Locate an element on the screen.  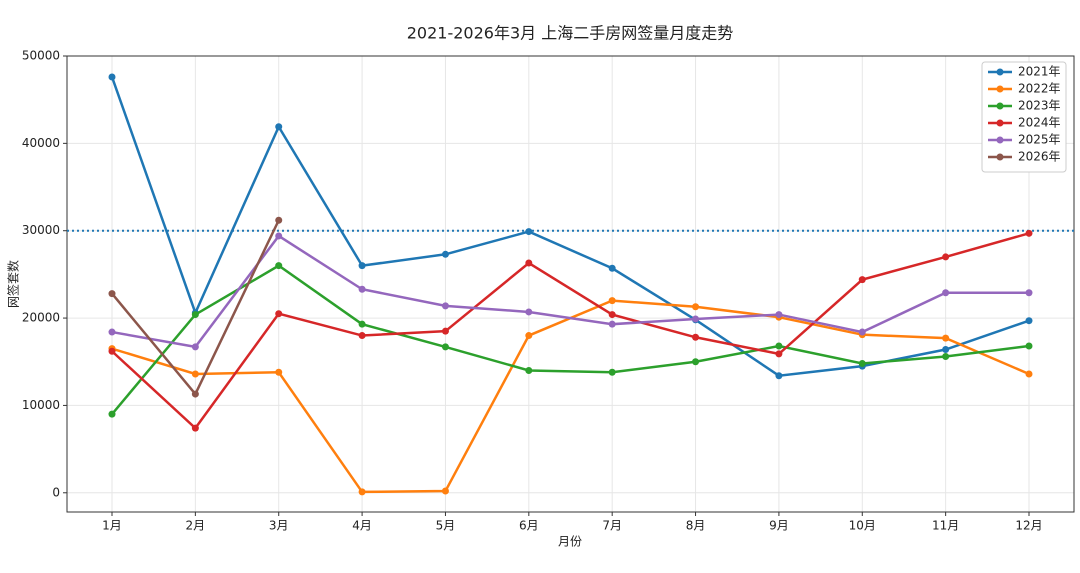
x-tick-label: 8月 is located at coordinates (696, 526).